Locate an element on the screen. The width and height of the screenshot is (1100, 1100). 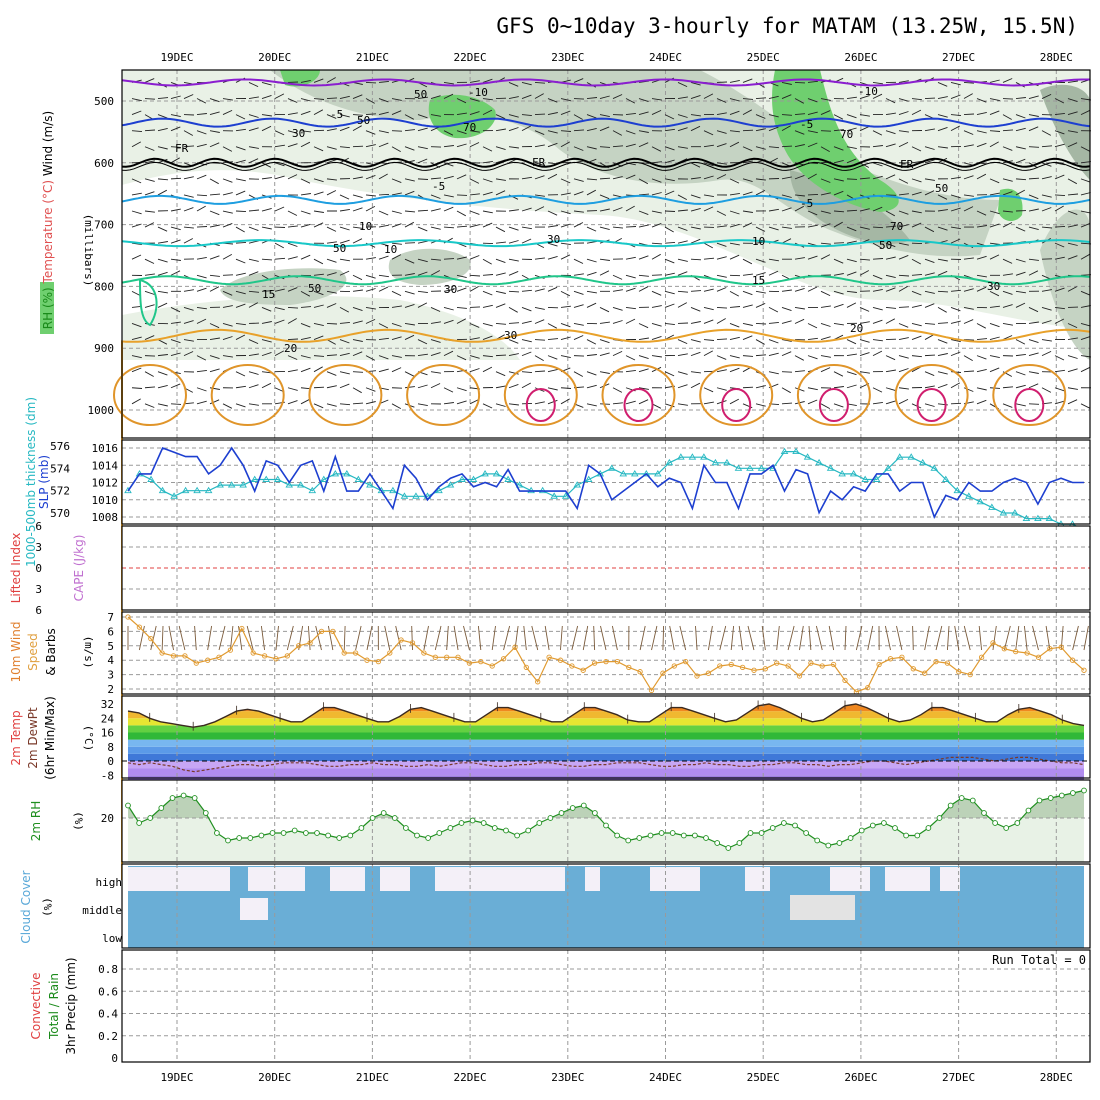
top-date-label: 21DEC is located at coordinates (372, 57).